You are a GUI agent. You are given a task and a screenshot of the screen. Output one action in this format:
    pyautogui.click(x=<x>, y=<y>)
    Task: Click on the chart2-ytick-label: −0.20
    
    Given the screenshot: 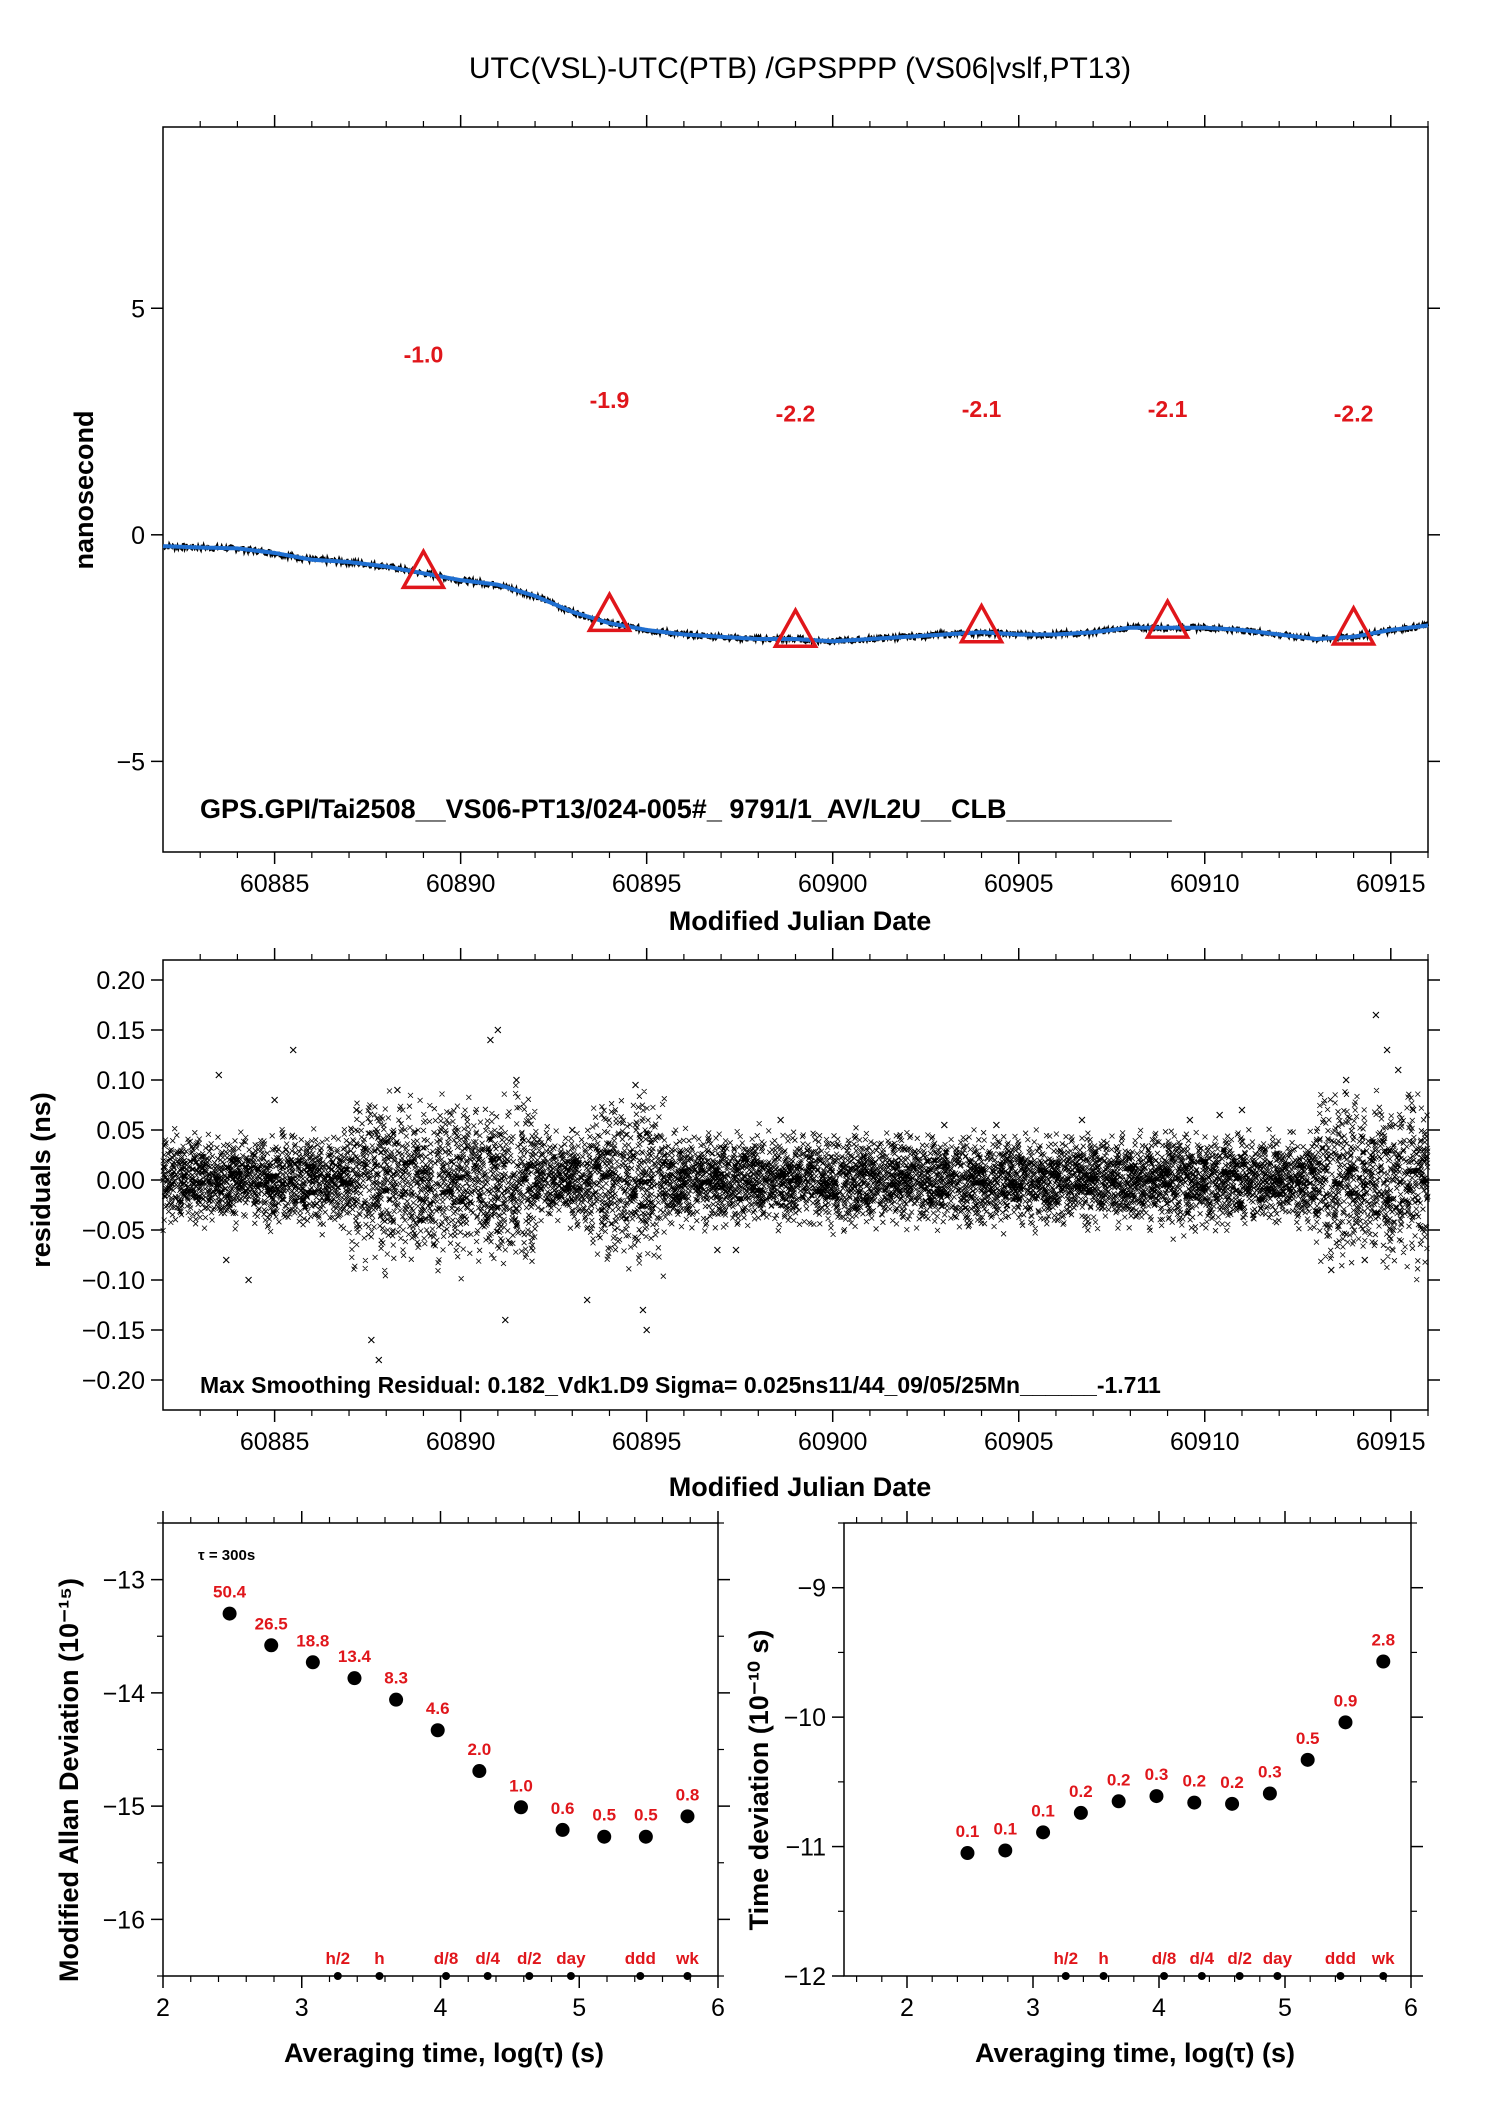 What is the action you would take?
    pyautogui.click(x=113, y=1381)
    